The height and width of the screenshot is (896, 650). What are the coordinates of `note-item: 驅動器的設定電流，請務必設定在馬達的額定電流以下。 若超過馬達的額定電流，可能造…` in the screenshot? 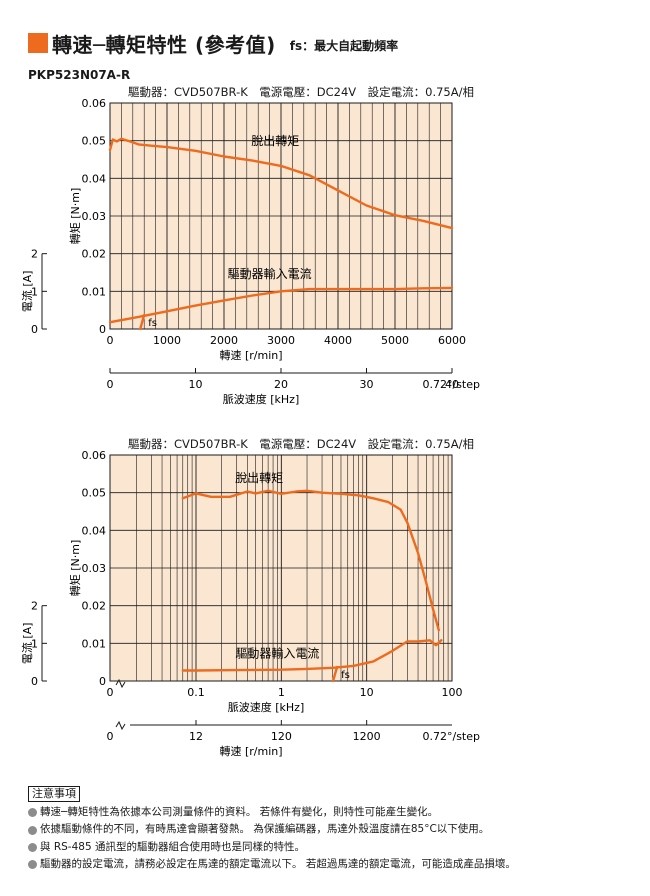 It's located at (272, 864).